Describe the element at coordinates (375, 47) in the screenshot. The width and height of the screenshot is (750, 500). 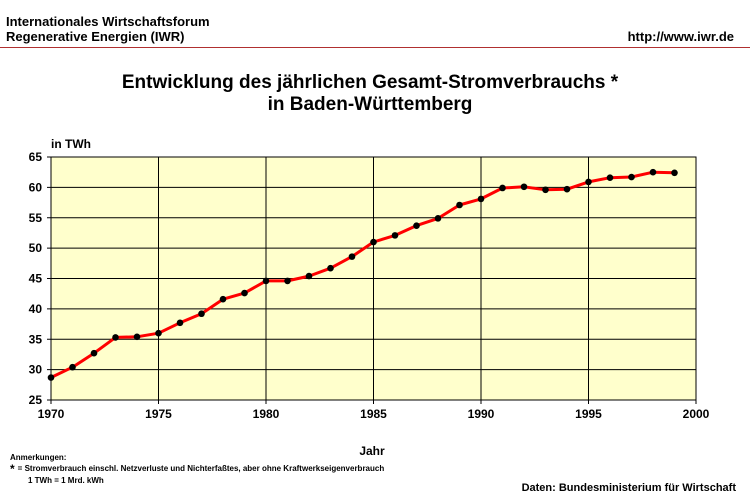
I see `header-divider` at that location.